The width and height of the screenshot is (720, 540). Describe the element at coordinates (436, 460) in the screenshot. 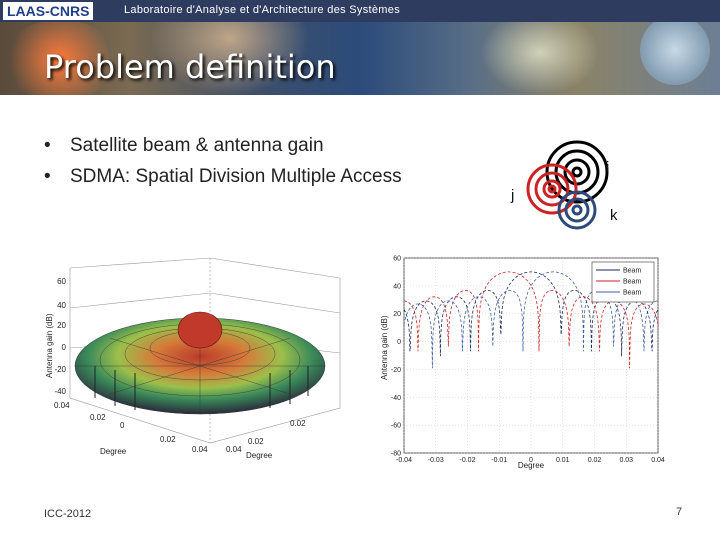

I see `chart-x-tick-label: -0.03` at that location.